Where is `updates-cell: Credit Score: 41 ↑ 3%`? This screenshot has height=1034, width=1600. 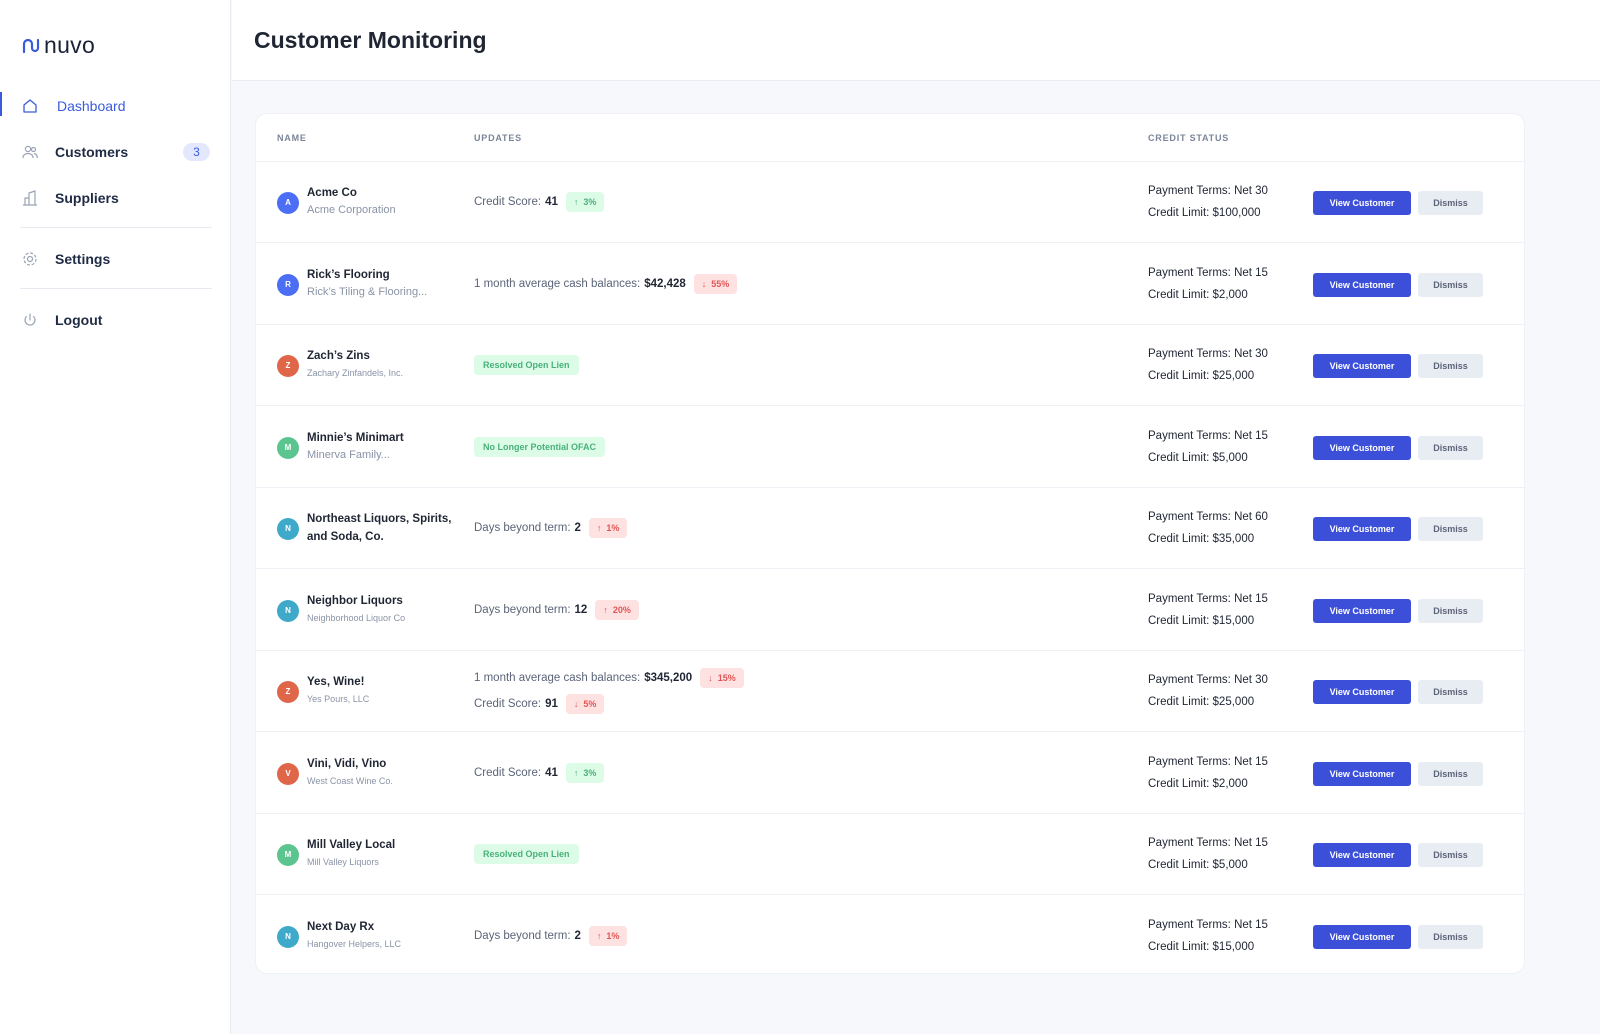
updates-cell: Credit Score: 41 ↑ 3% is located at coordinates (539, 773).